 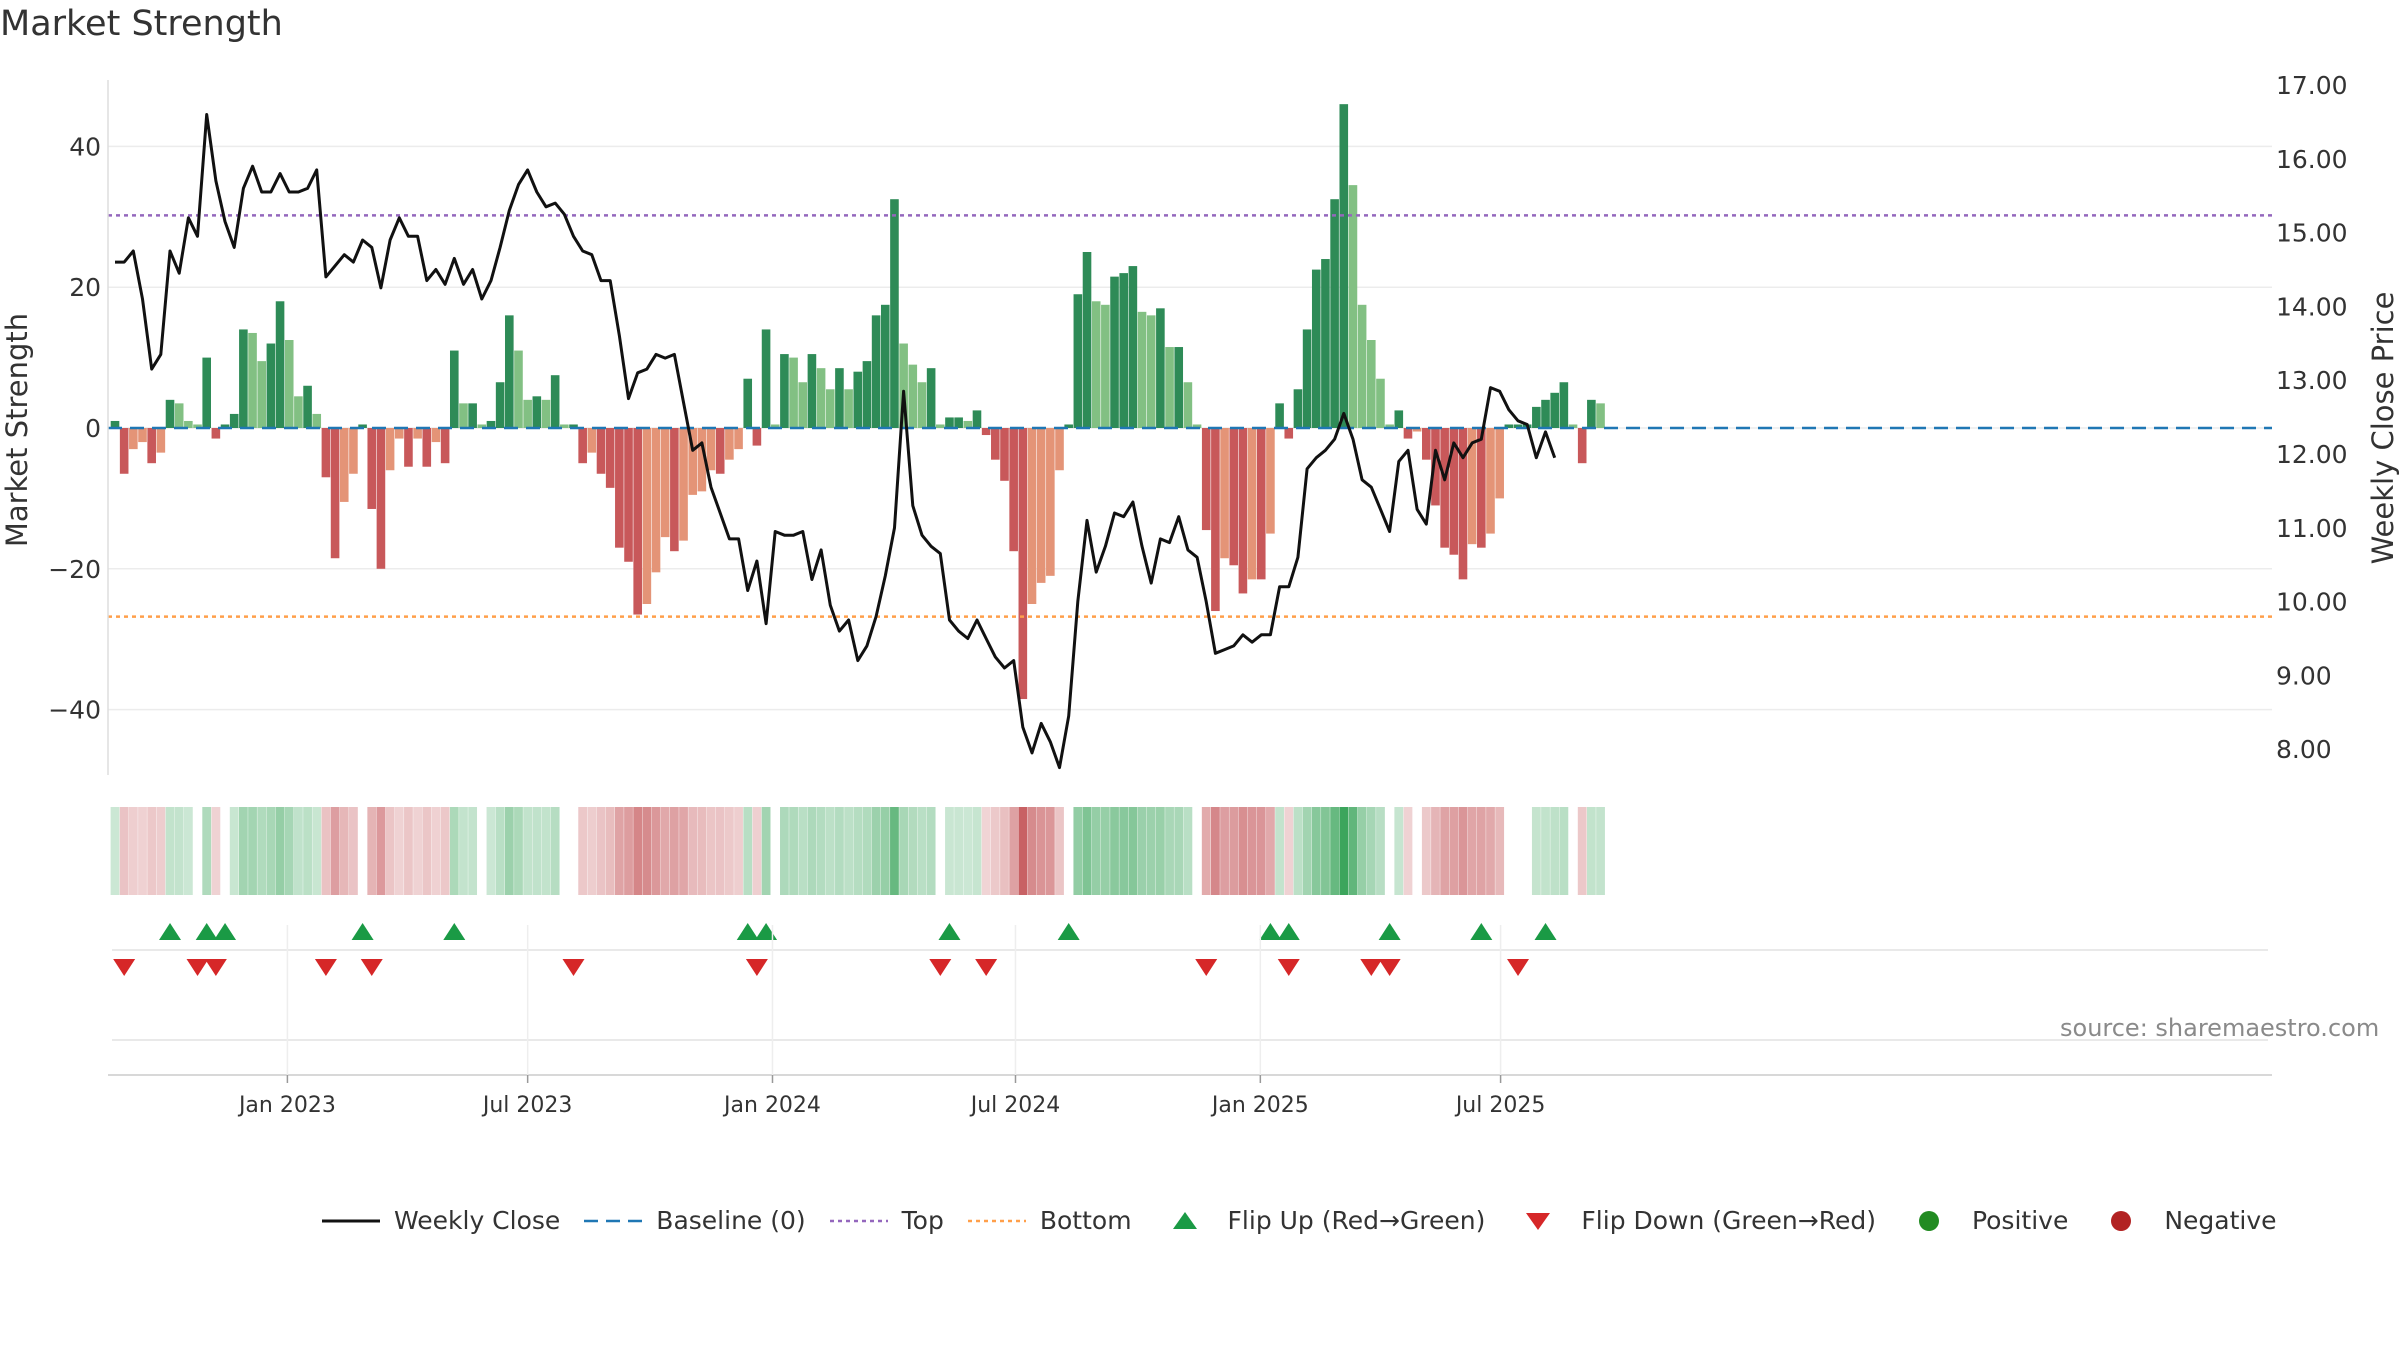 I want to click on negative-dot-icon, so click(x=2121, y=1220).